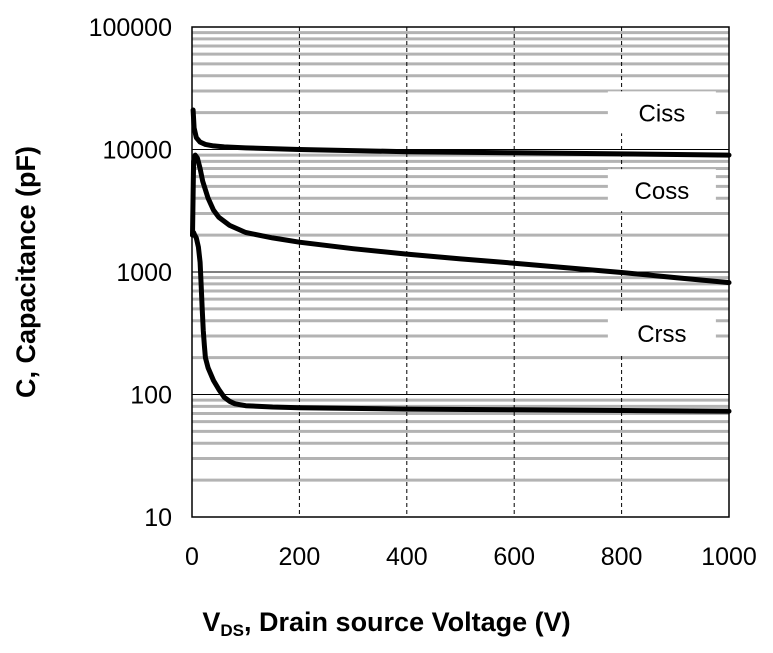 The image size is (773, 653). What do you see at coordinates (232, 630) in the screenshot?
I see `x-axis-title-subscript: DS` at bounding box center [232, 630].